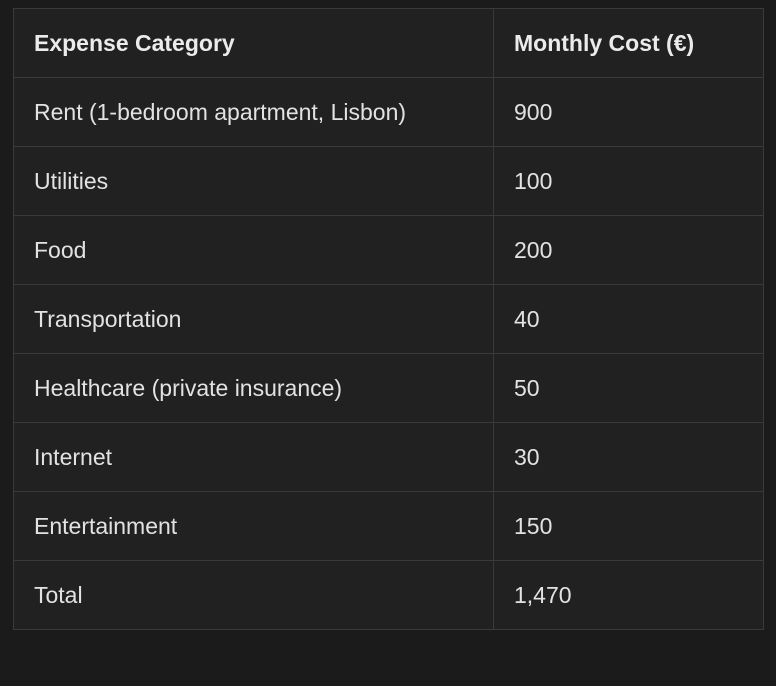 Image resolution: width=776 pixels, height=686 pixels. What do you see at coordinates (628, 43) in the screenshot?
I see `header-monthly-cost: Monthly Cost (€)` at bounding box center [628, 43].